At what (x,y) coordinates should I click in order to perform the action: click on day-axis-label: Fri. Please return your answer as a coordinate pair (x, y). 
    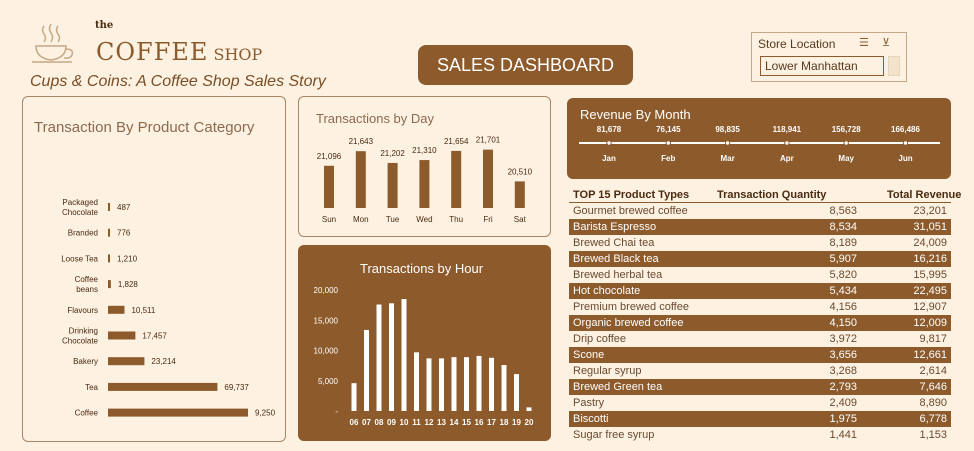
    Looking at the image, I should click on (488, 219).